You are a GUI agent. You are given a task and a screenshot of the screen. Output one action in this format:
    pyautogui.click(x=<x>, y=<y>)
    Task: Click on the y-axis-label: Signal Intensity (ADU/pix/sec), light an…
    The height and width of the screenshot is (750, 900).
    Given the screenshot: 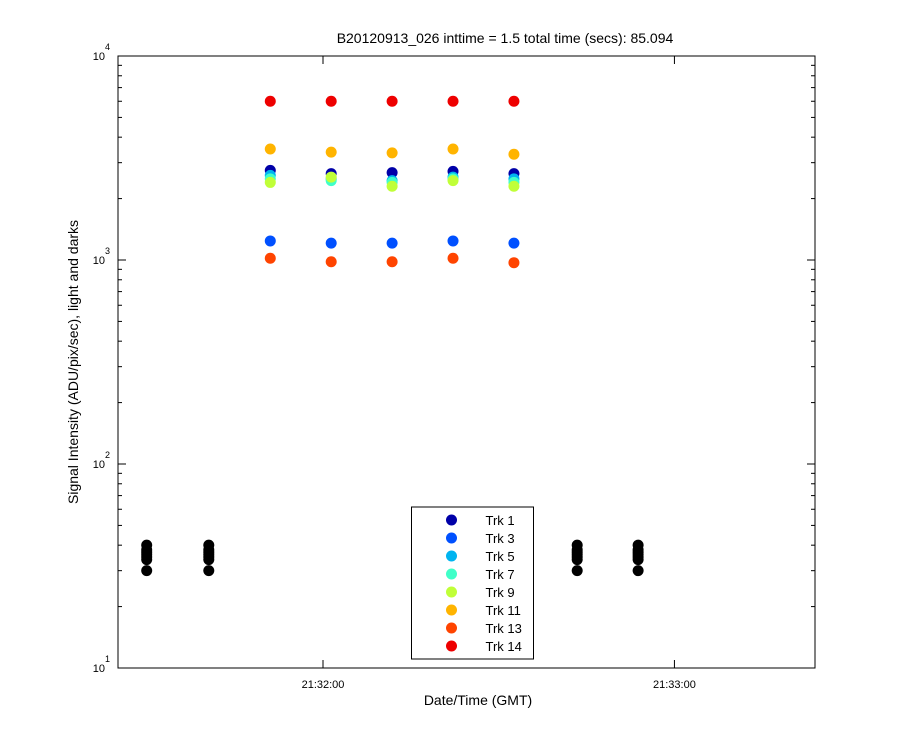 What is the action you would take?
    pyautogui.click(x=73, y=362)
    